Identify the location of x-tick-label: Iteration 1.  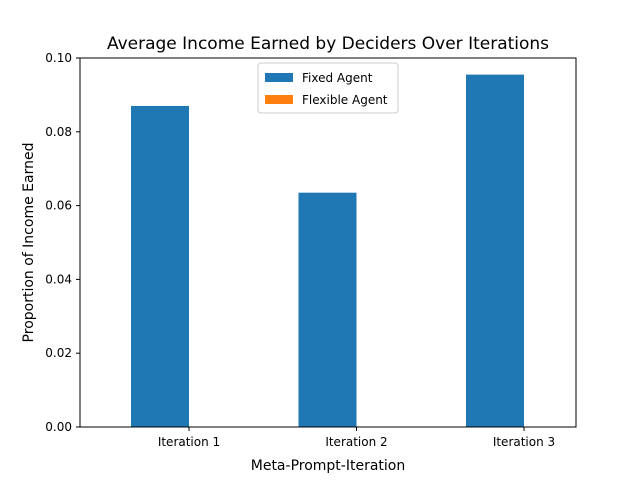
(189, 442).